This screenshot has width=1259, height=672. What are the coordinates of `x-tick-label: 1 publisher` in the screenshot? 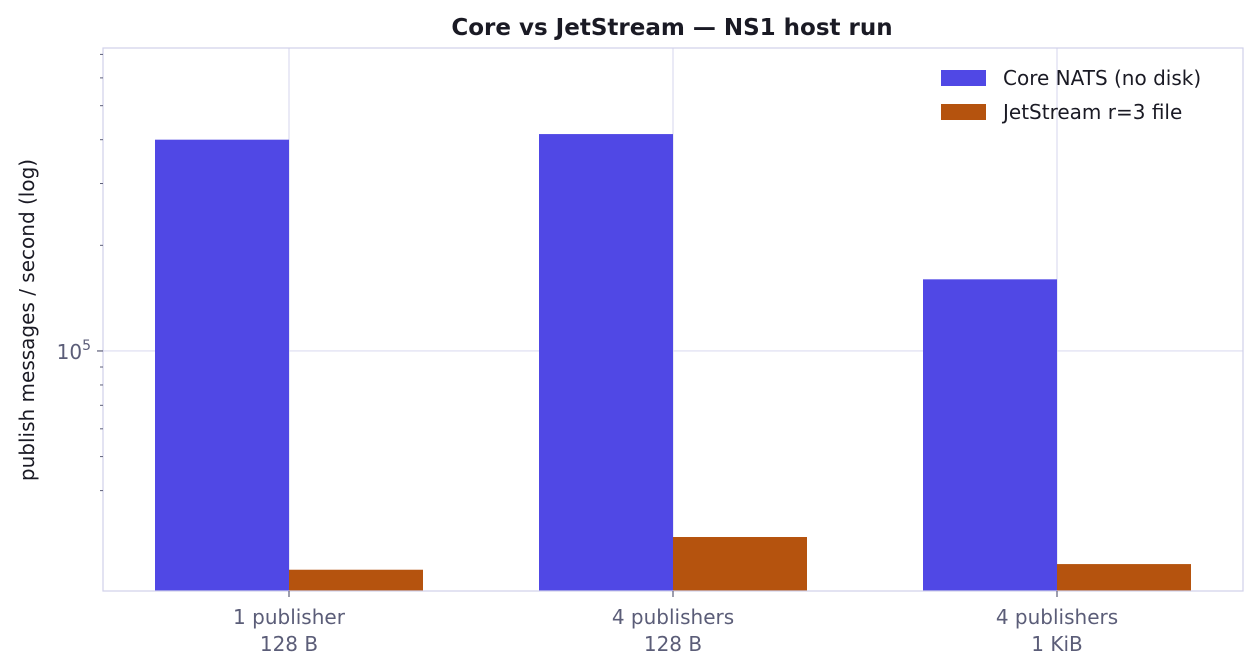 It's located at (289, 617).